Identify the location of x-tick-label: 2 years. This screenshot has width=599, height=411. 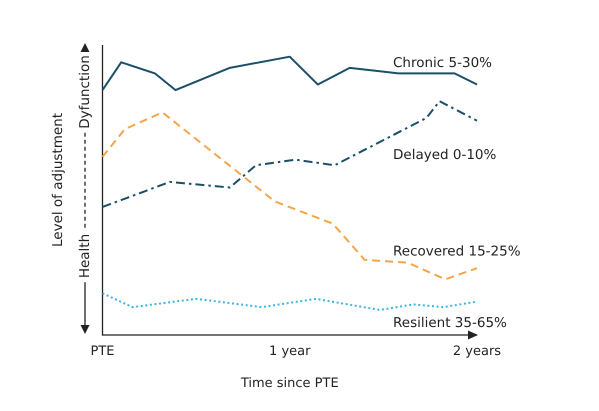
(477, 352).